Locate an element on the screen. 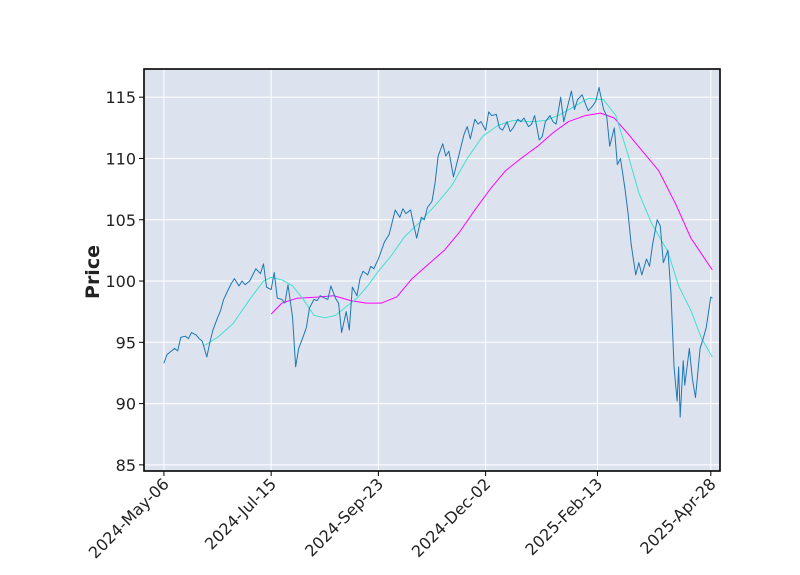  y-tick-label: 95 is located at coordinates (126, 342).